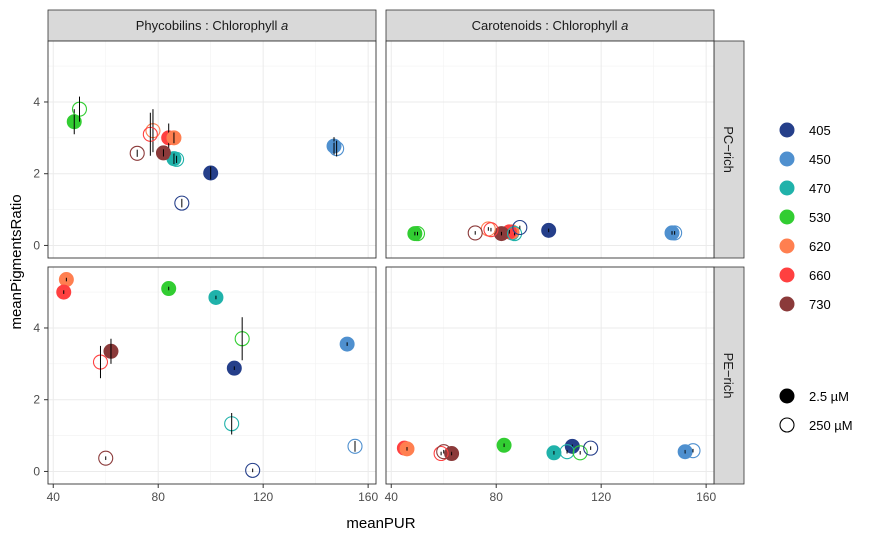 The height and width of the screenshot is (540, 875). Describe the element at coordinates (624, 25) in the screenshot. I see `facet-col-2-label-italic: a` at that location.